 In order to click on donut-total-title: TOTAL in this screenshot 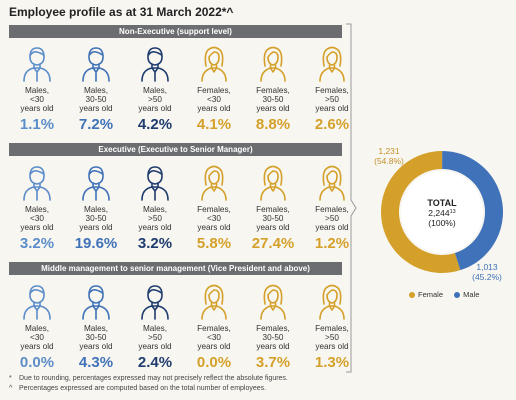, I will do `click(442, 203)`.